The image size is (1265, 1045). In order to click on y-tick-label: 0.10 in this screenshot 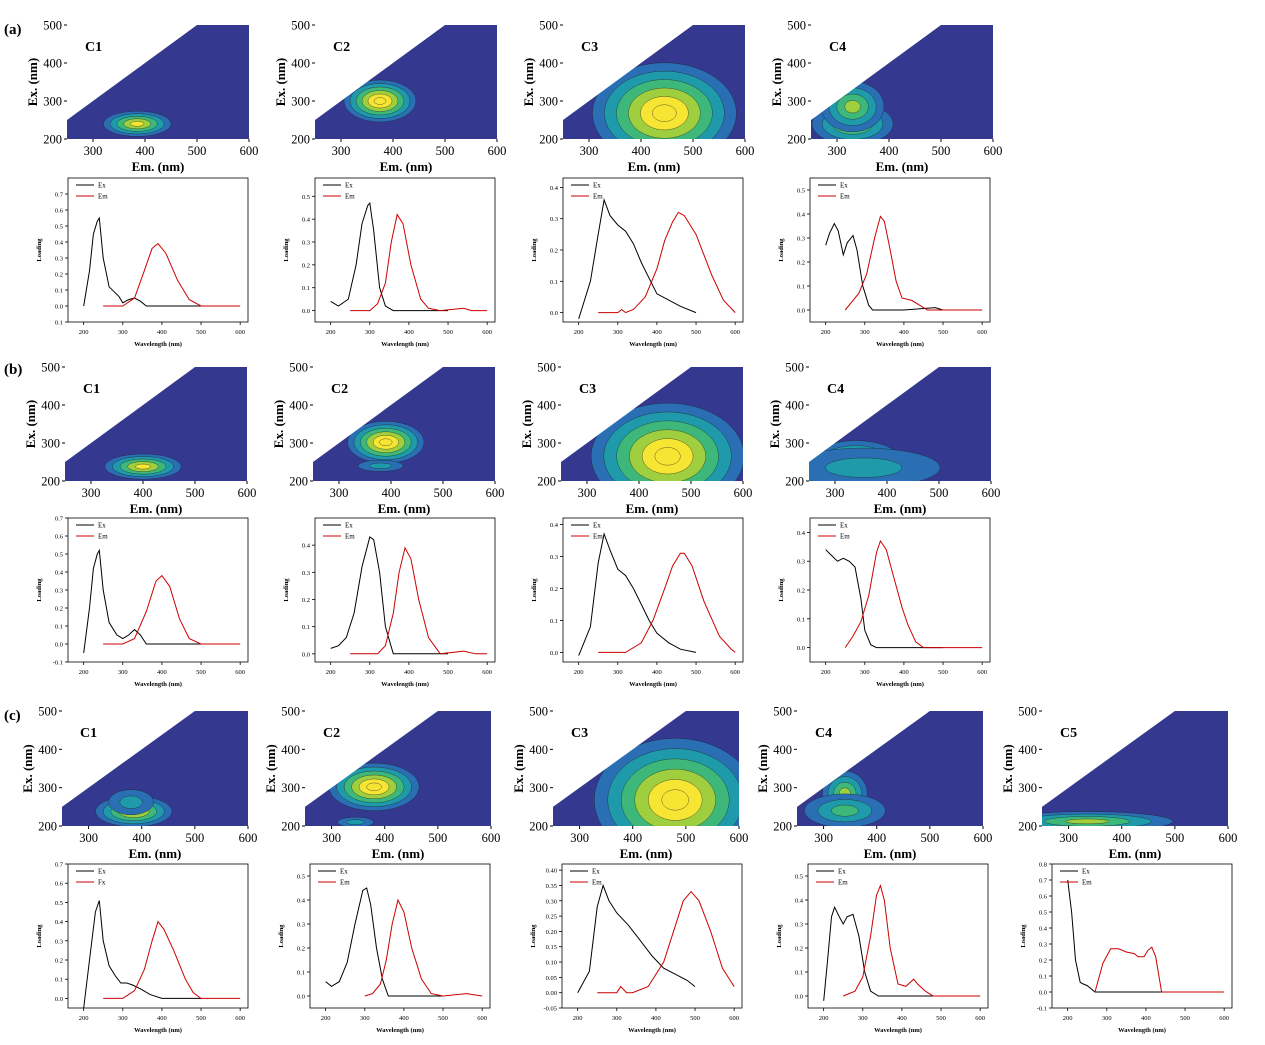, I will do `click(551, 963)`.